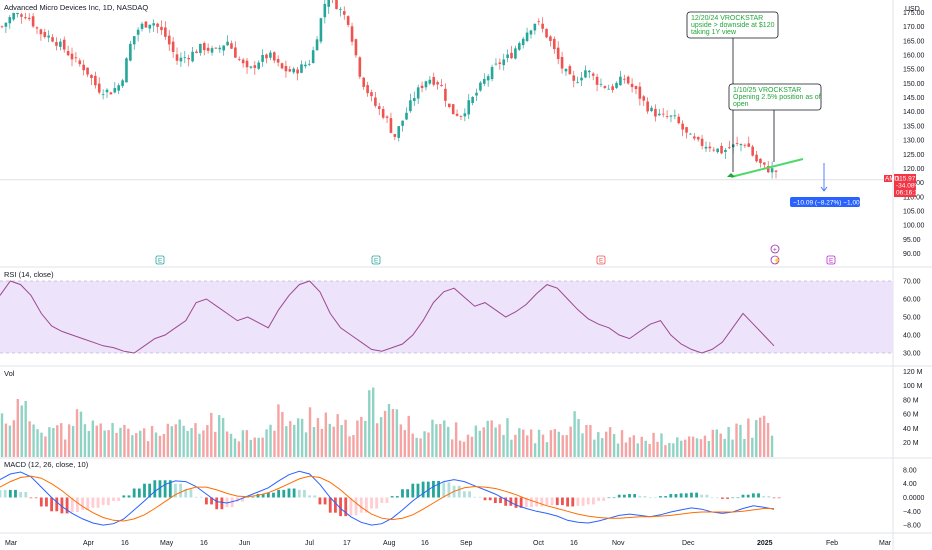  What do you see at coordinates (914, 13) in the screenshot?
I see `price-tick-label: 175.00` at bounding box center [914, 13].